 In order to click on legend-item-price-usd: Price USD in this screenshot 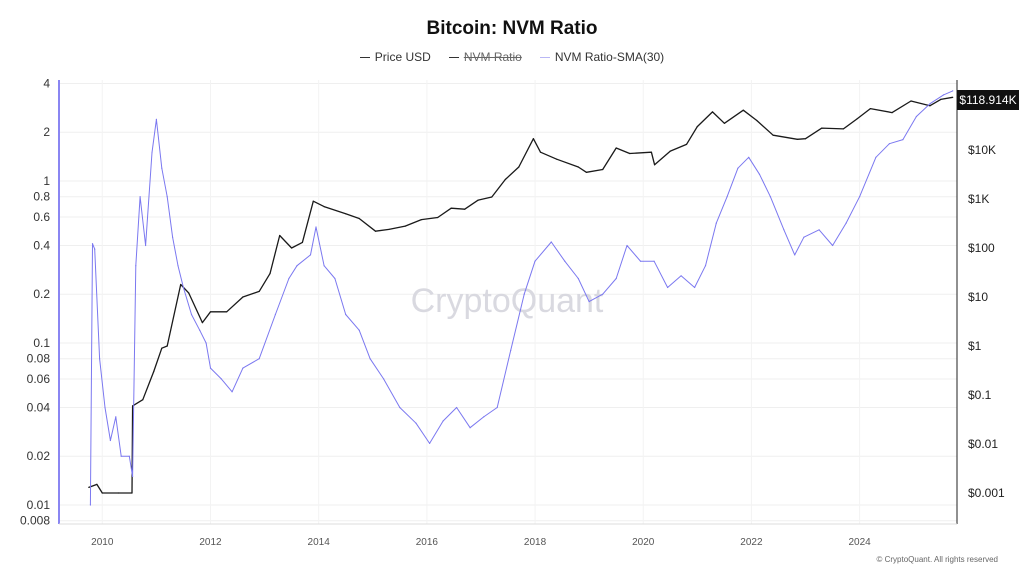, I will do `click(395, 57)`.